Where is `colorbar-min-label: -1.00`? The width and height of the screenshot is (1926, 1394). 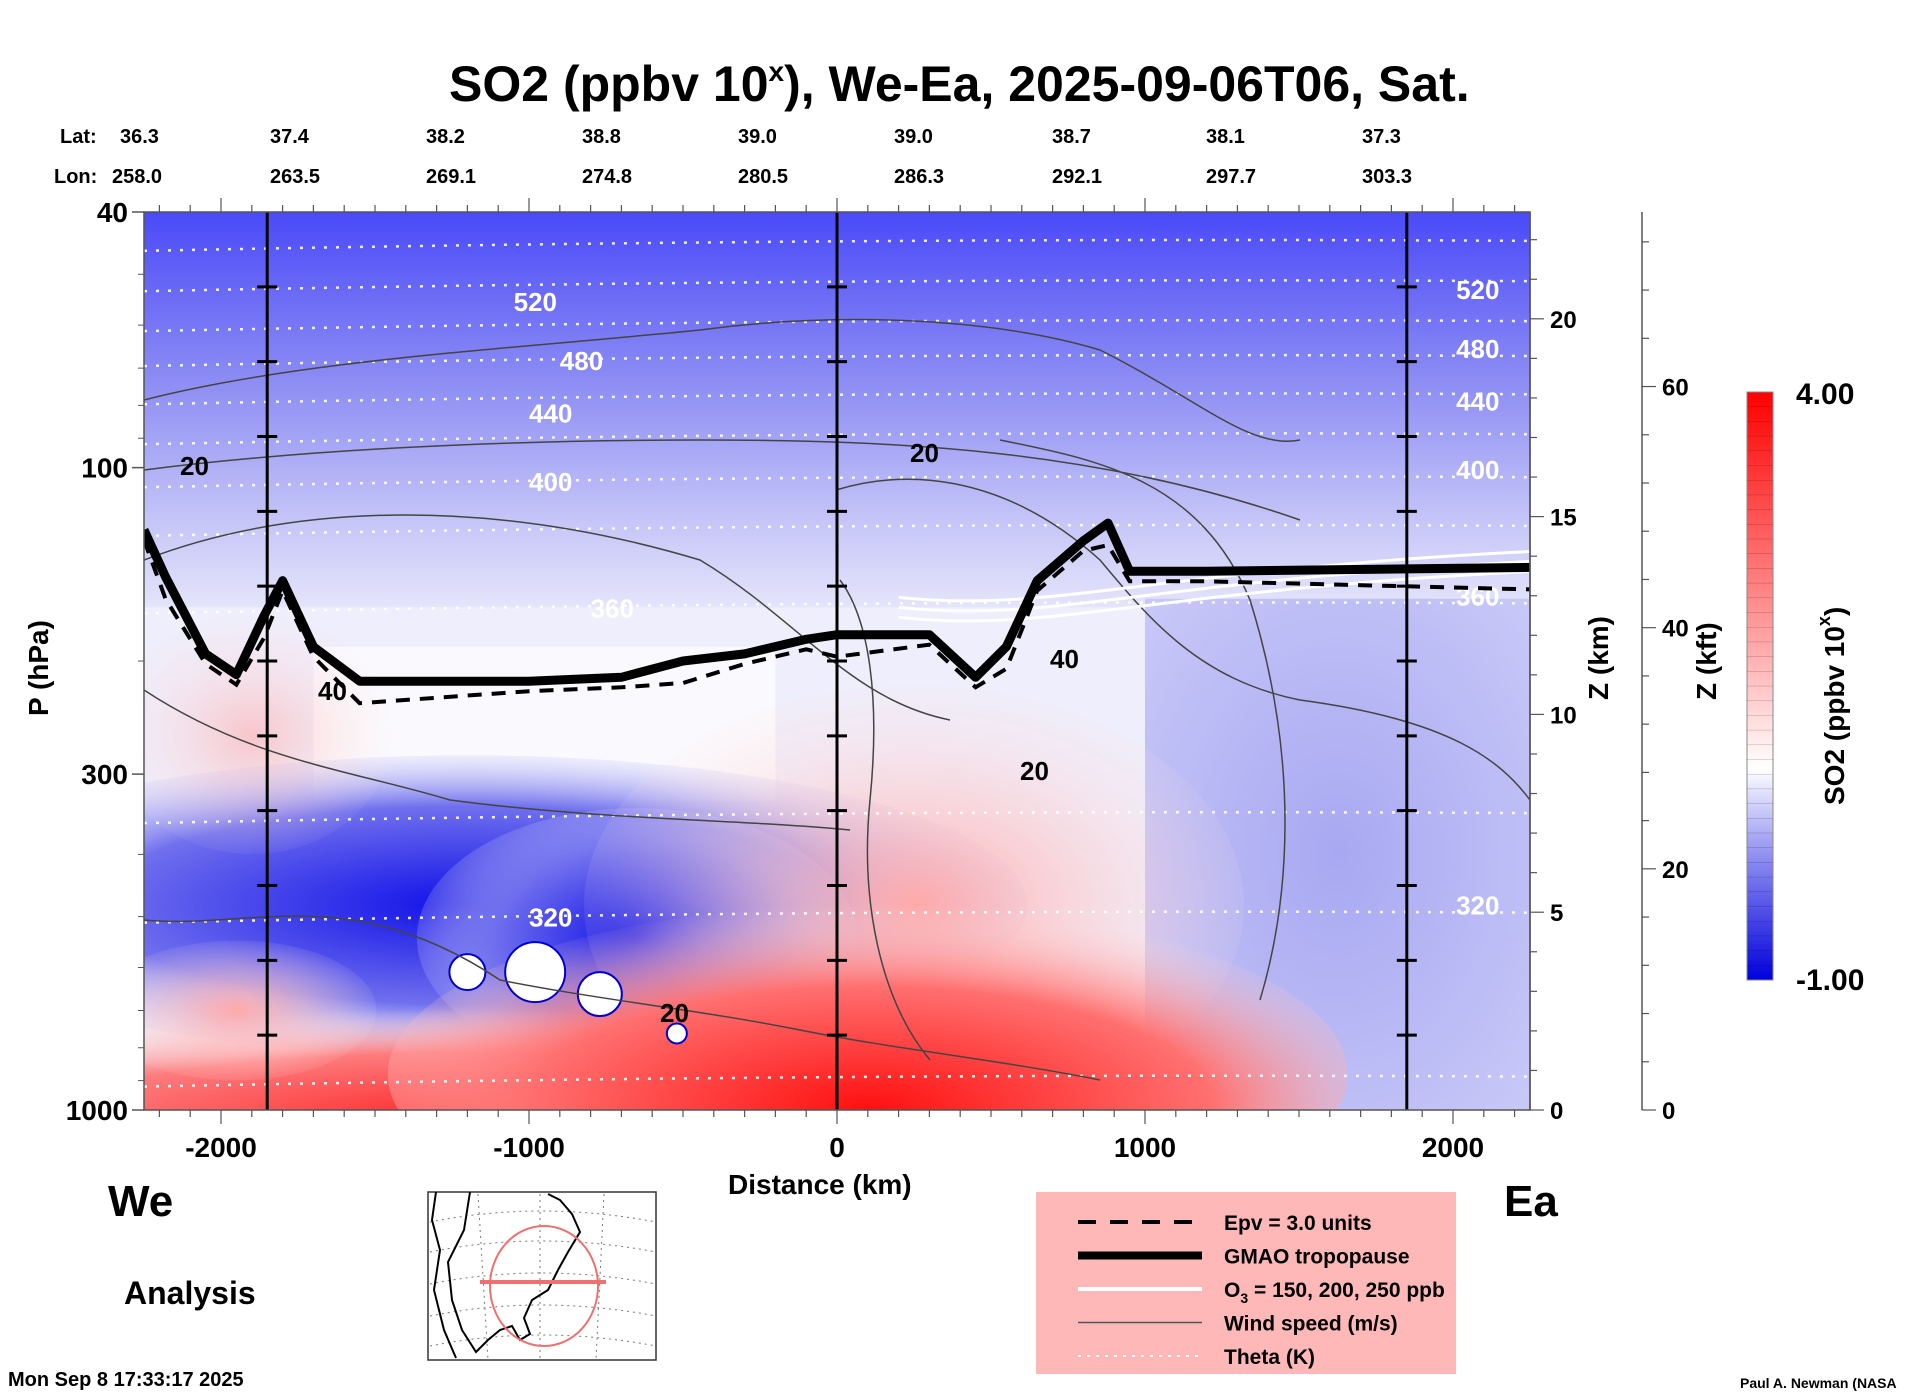 colorbar-min-label: -1.00 is located at coordinates (1830, 980).